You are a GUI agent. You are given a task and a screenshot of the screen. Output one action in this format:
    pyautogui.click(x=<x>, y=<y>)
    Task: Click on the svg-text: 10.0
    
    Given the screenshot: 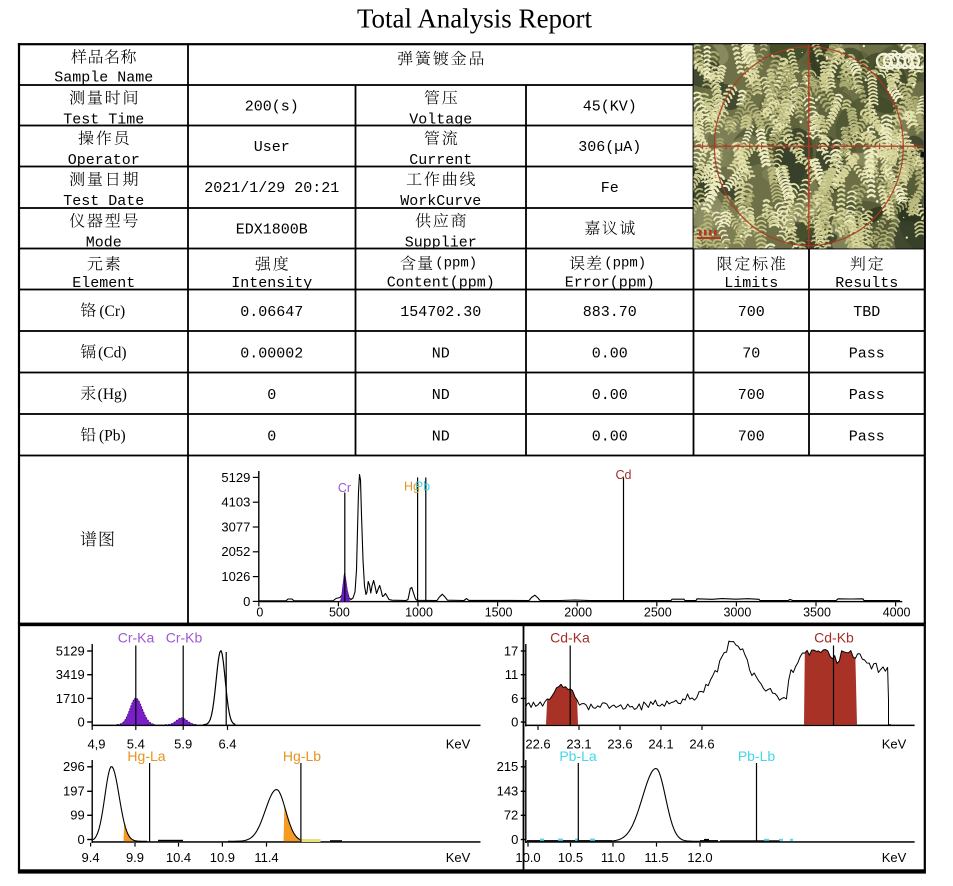 What is the action you would take?
    pyautogui.click(x=527, y=857)
    